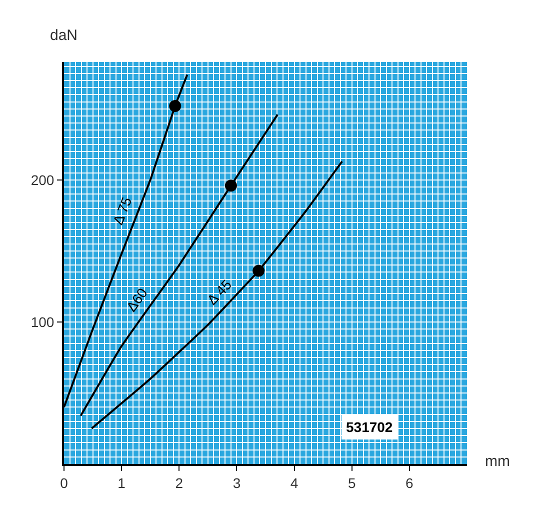  What do you see at coordinates (64, 35) in the screenshot?
I see `y-axis-title: daN` at bounding box center [64, 35].